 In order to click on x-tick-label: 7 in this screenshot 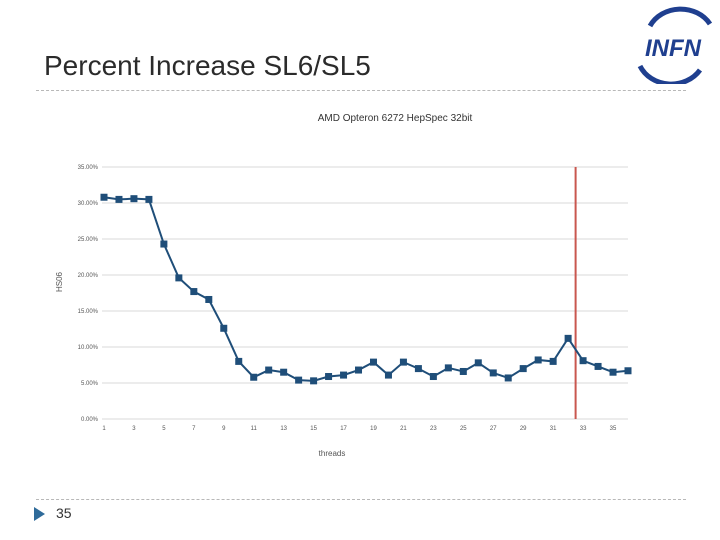, I will do `click(194, 429)`.